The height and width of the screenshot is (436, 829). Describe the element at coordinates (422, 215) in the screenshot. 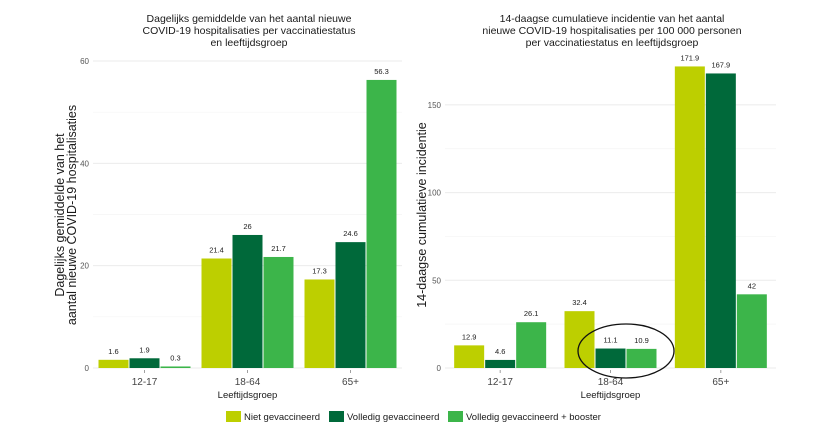

I see `y-axis-label: 14-daagse cumulatieve incidentie` at that location.